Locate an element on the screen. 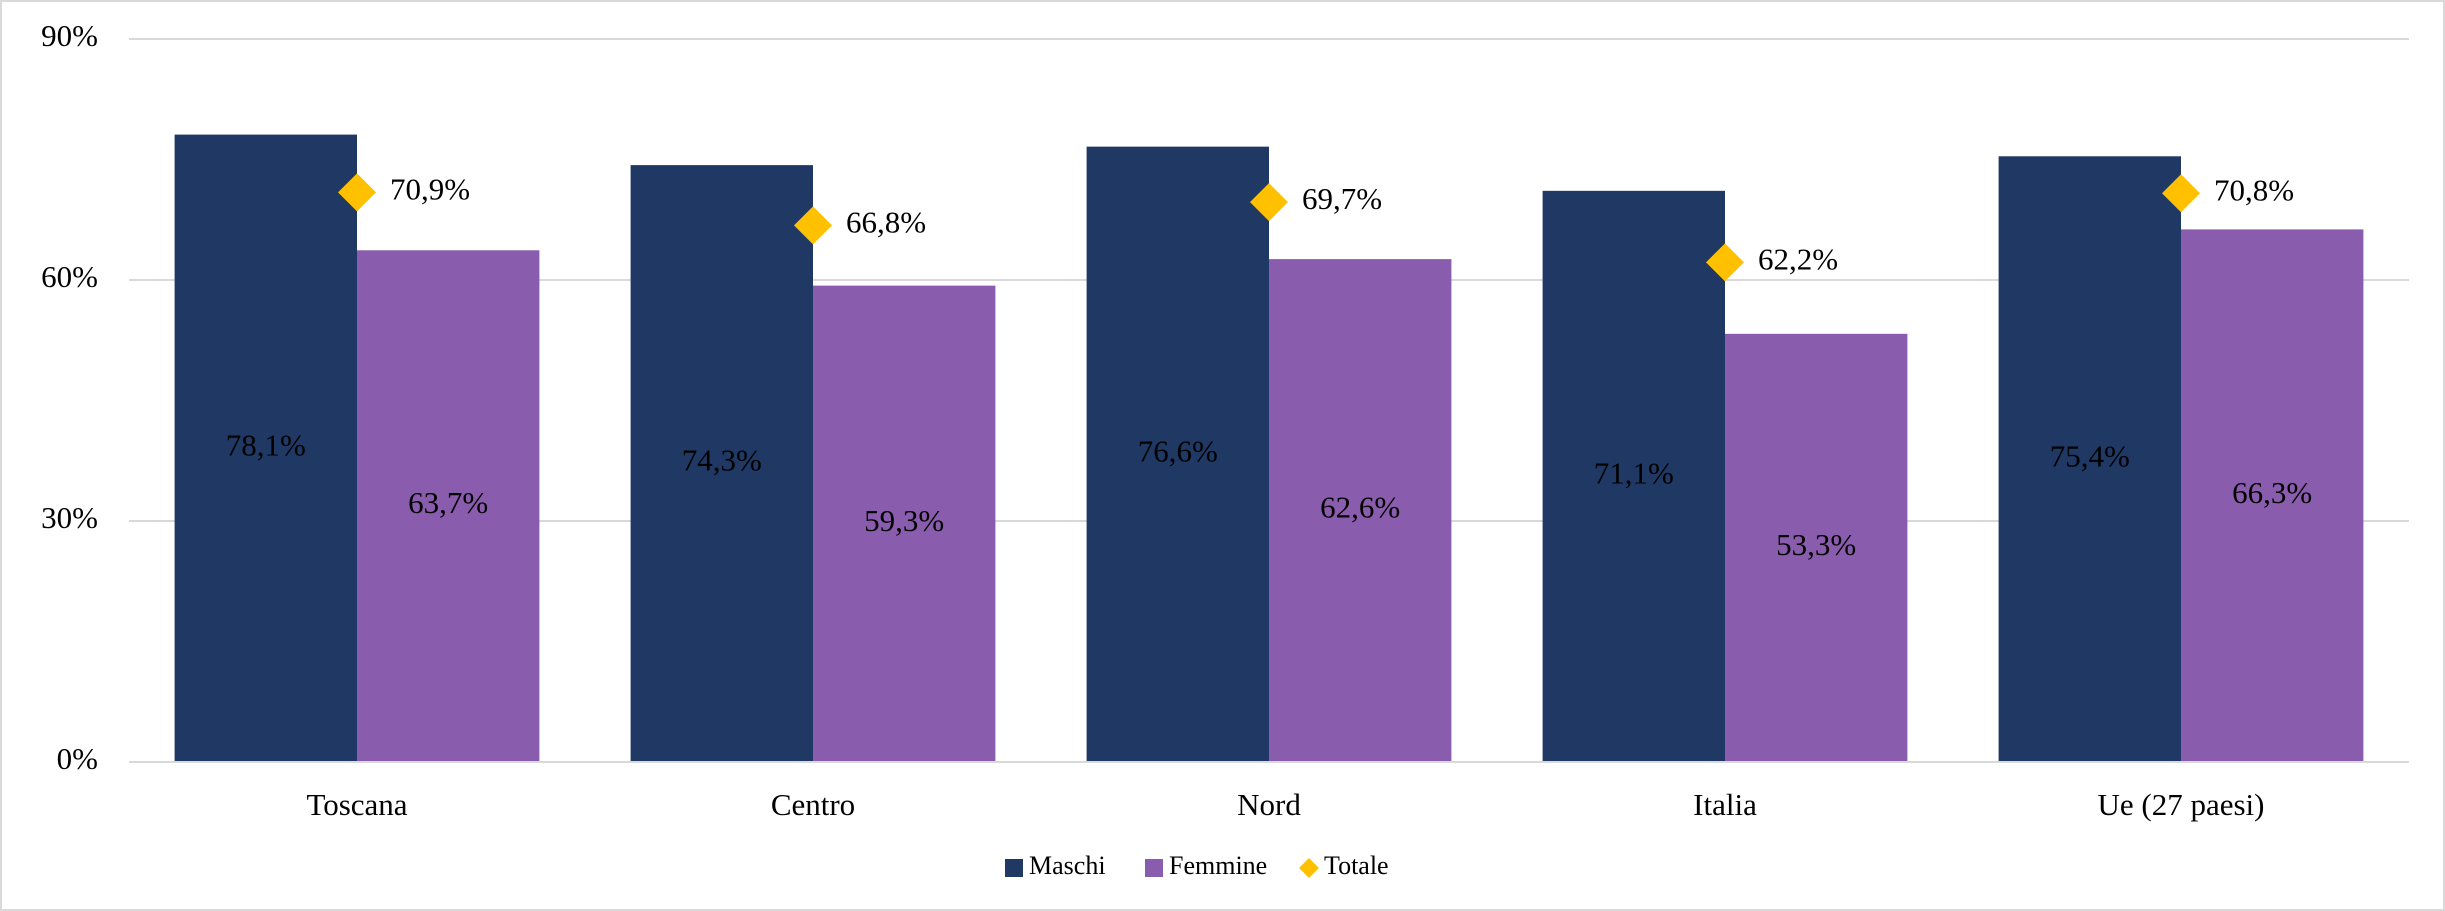 Image resolution: width=2445 pixels, height=911 pixels. data-label: 69,7% is located at coordinates (1342, 198).